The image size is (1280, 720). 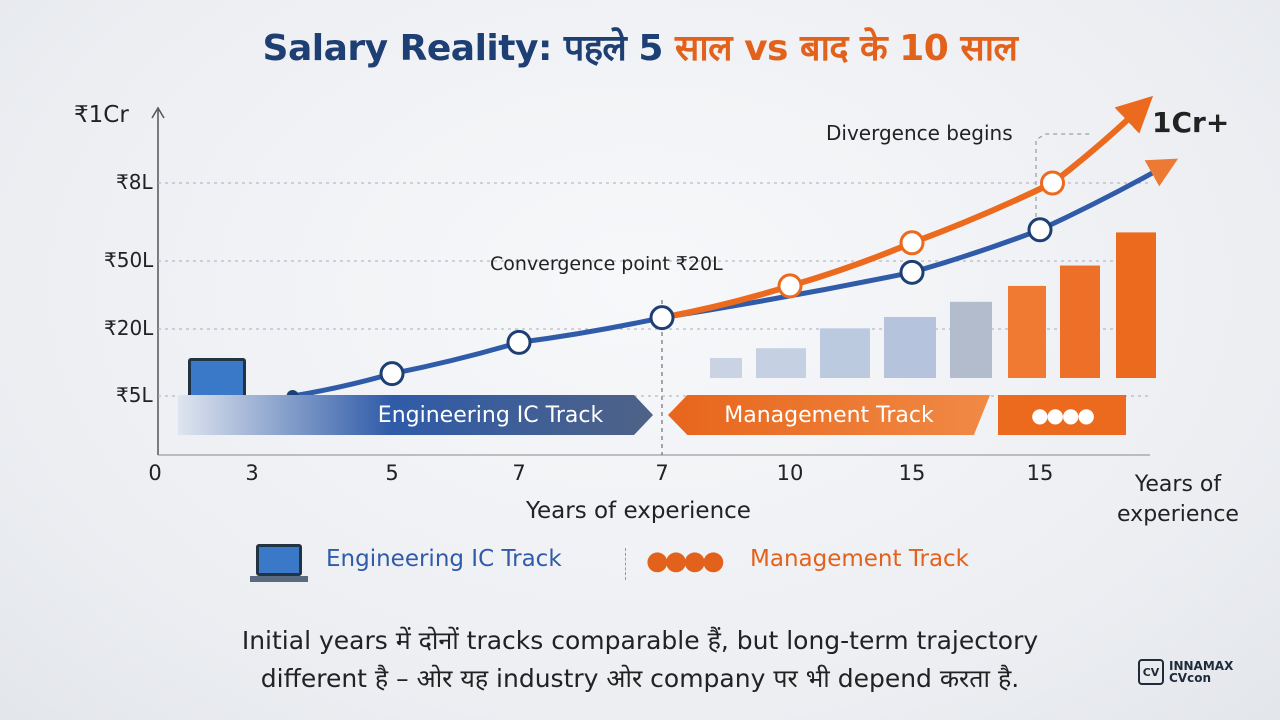 What do you see at coordinates (252, 473) in the screenshot?
I see `x-tick-label: 3` at bounding box center [252, 473].